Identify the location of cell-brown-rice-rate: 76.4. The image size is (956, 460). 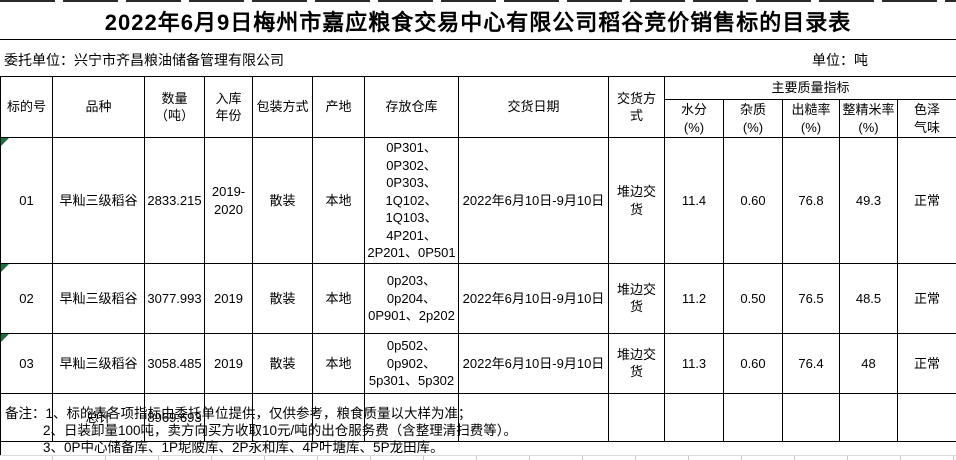
(811, 363).